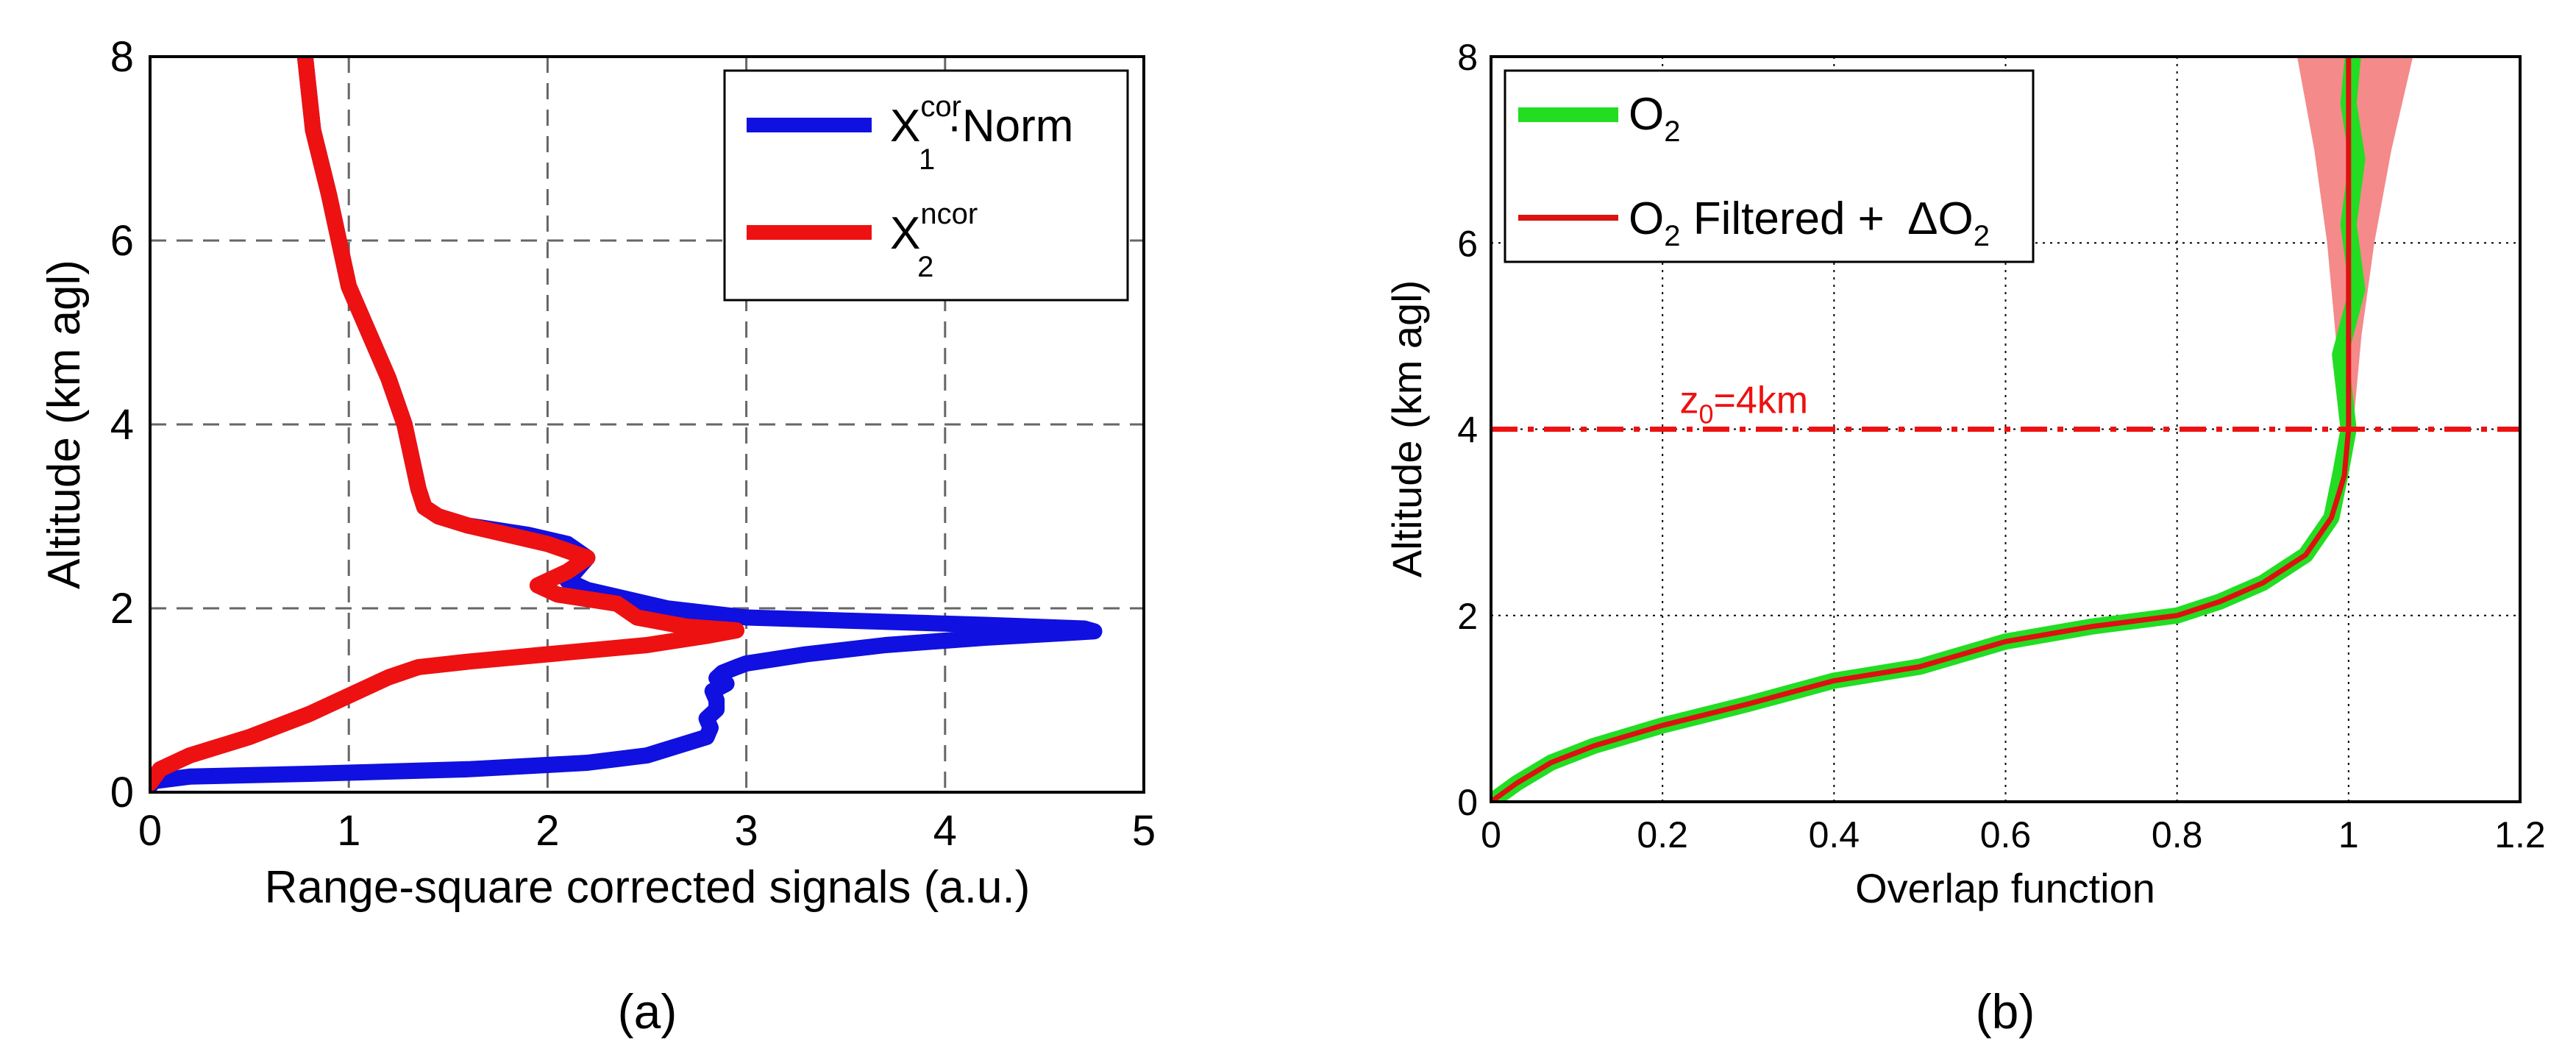 The width and height of the screenshot is (2576, 1057). I want to click on legend-a: Xcor 1·Norm Xncor 2, so click(926, 185).